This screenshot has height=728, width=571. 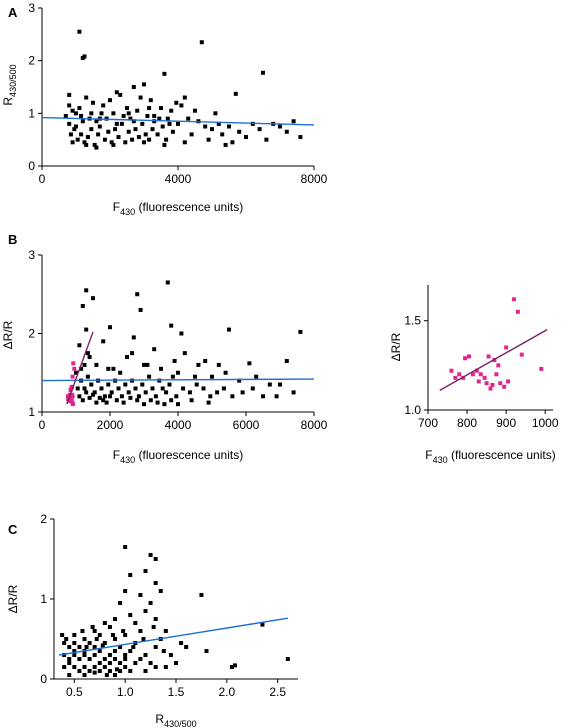 What do you see at coordinates (412, 321) in the screenshot?
I see `y-tick-label: 1.5` at bounding box center [412, 321].